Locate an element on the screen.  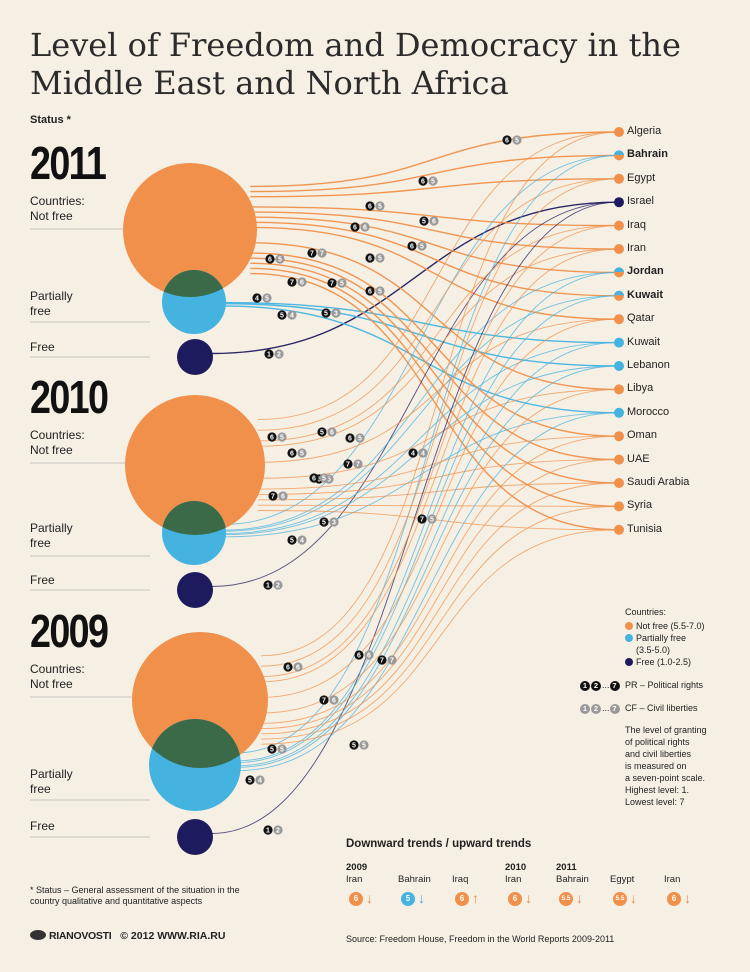
status-label: Status * is located at coordinates (50, 120).